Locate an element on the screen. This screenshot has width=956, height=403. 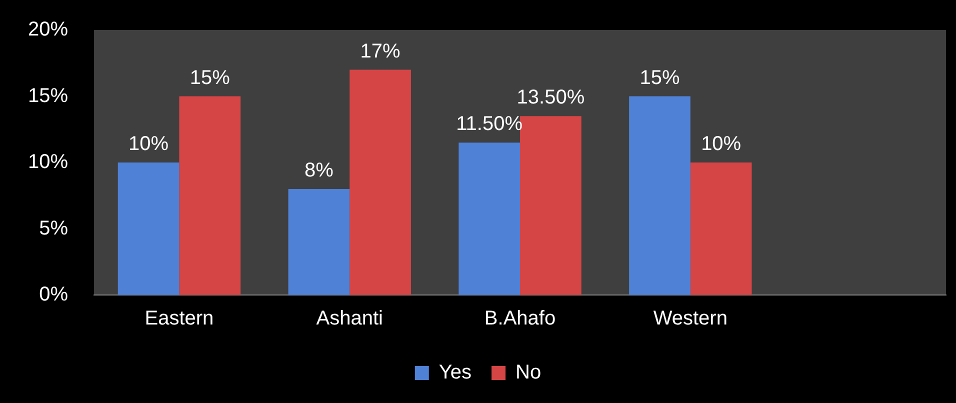
legend-label: Yes is located at coordinates (455, 373).